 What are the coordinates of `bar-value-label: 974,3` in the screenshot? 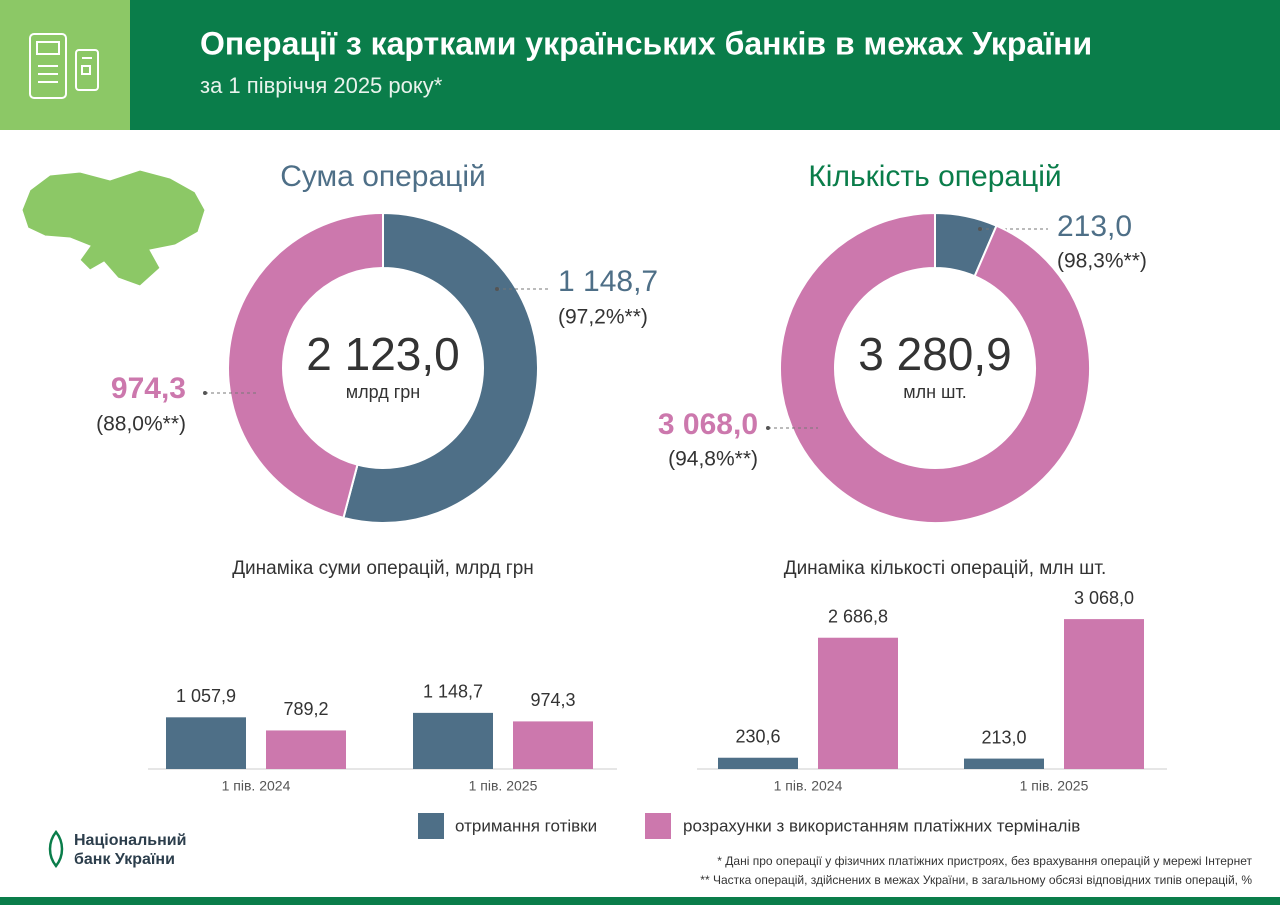 It's located at (552, 700).